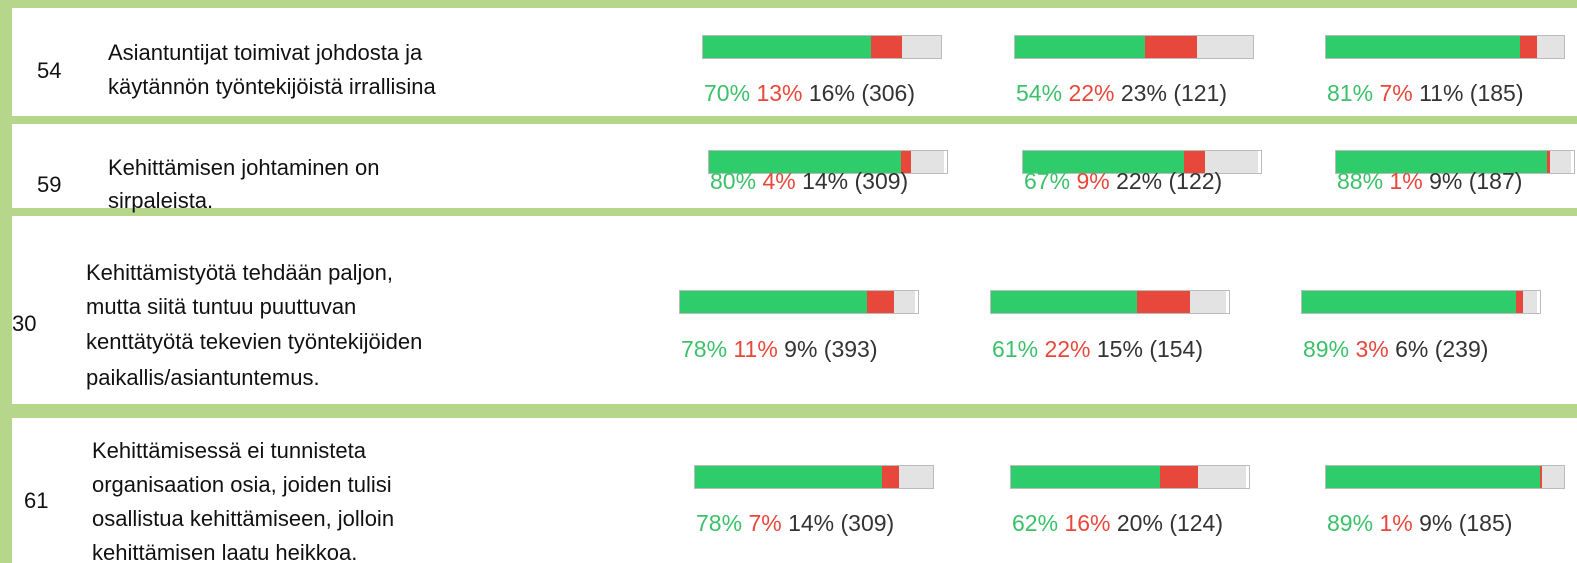  What do you see at coordinates (779, 181) in the screenshot?
I see `percent-label: 4%` at bounding box center [779, 181].